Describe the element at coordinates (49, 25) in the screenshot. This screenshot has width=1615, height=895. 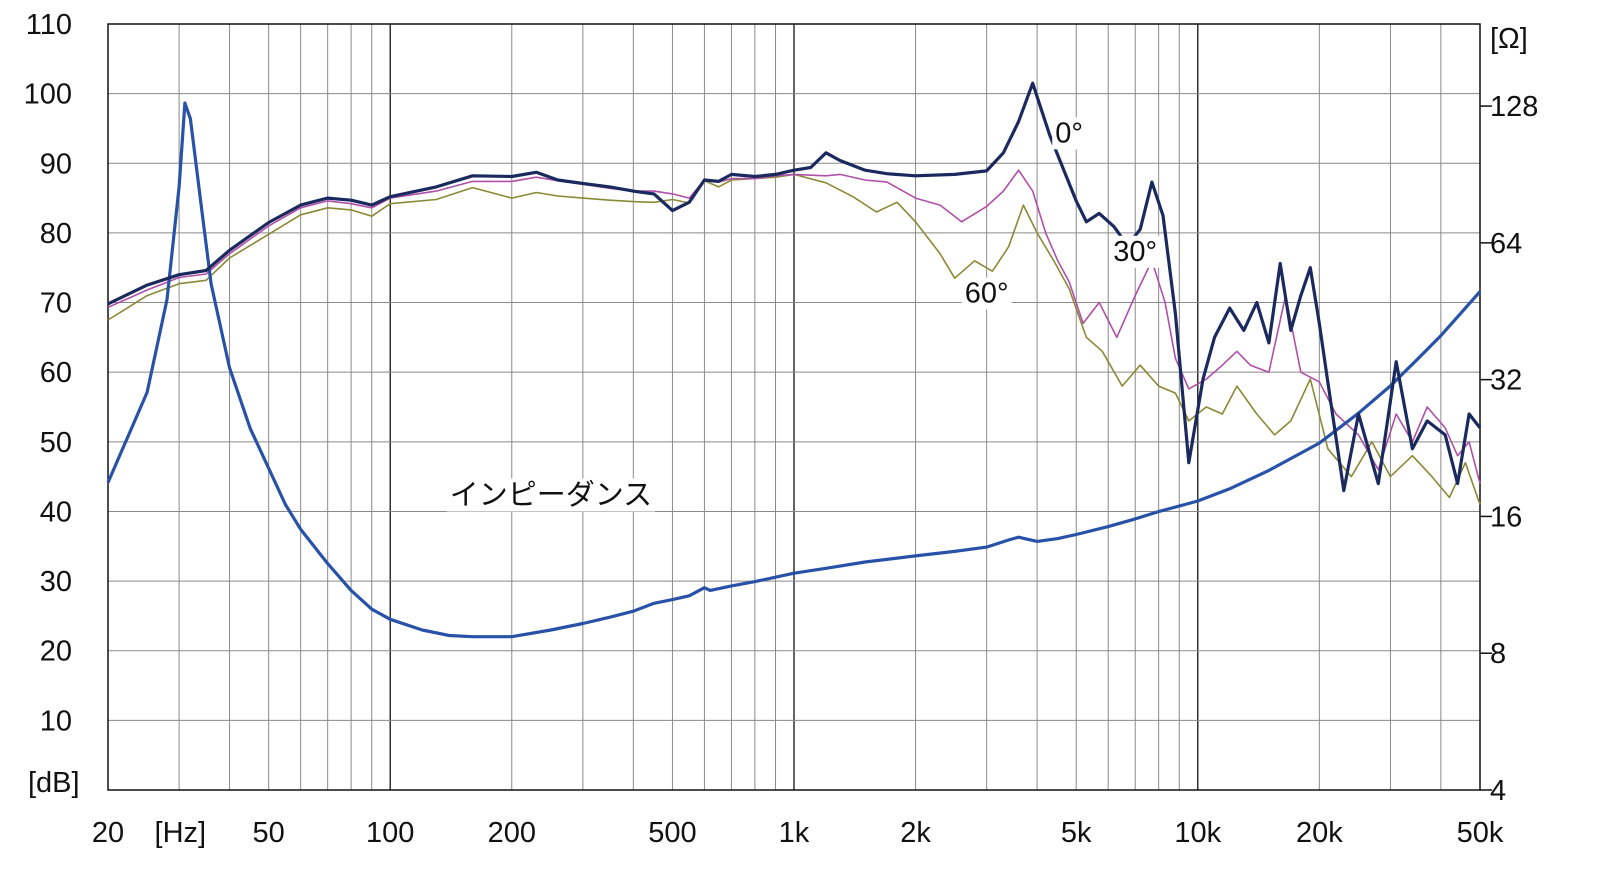
I see `y-left-tick-label: 110` at that location.